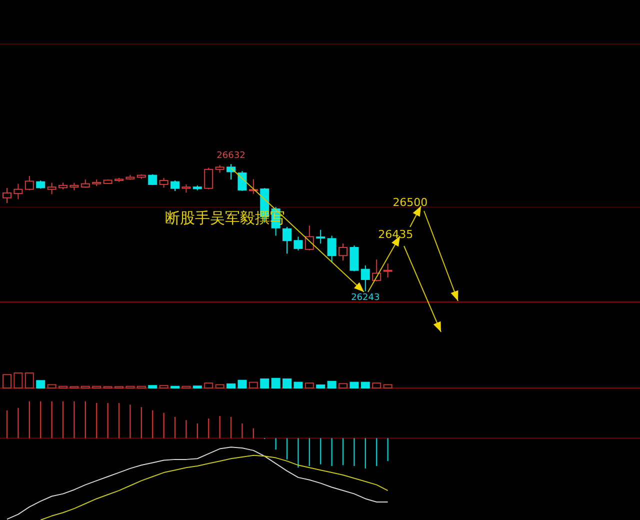 Image resolution: width=640 pixels, height=520 pixels. What do you see at coordinates (410, 202) in the screenshot?
I see `annotation: 26500` at bounding box center [410, 202].